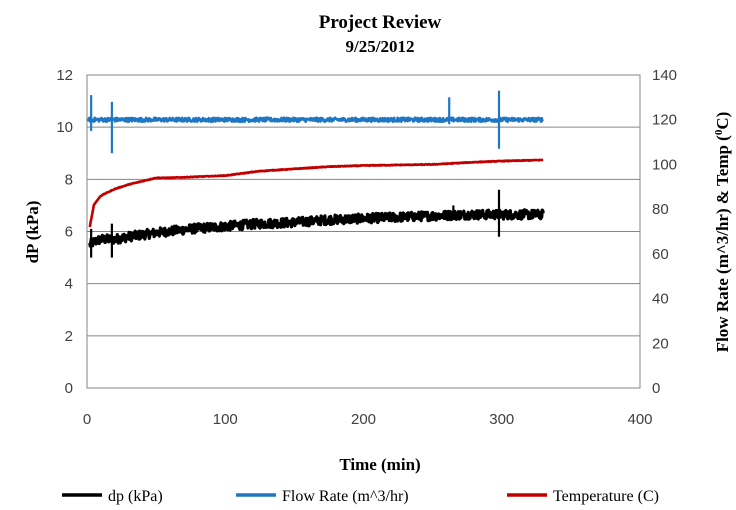 The height and width of the screenshot is (510, 736). Describe the element at coordinates (225, 419) in the screenshot. I see `x-tick-label: 100` at that location.